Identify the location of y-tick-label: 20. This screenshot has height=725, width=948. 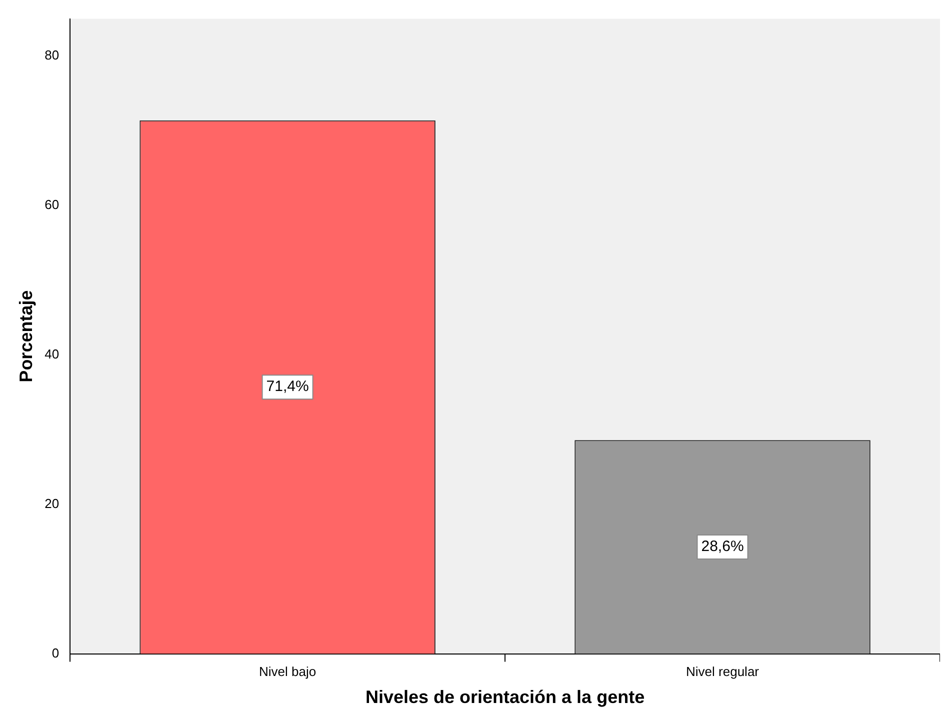
(52, 503).